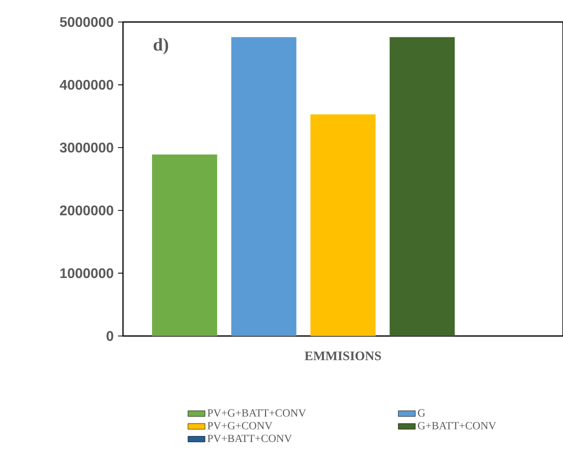  What do you see at coordinates (250, 438) in the screenshot?
I see `legend-label: PV+BATT+CONV` at bounding box center [250, 438].